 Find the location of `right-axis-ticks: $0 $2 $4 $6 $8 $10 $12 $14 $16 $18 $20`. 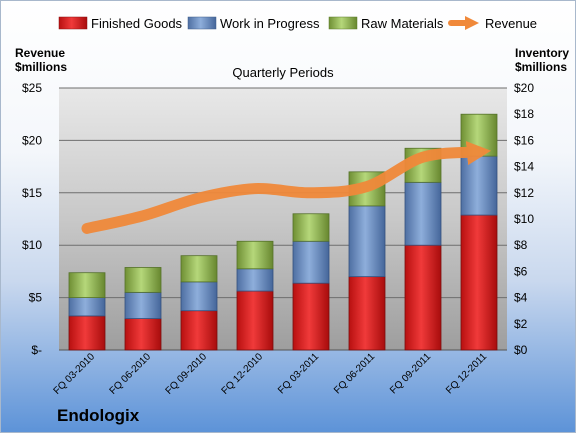

right-axis-ticks: $0 $2 $4 $6 $8 $10 $12 $14 $16 $18 $20 is located at coordinates (524, 219).